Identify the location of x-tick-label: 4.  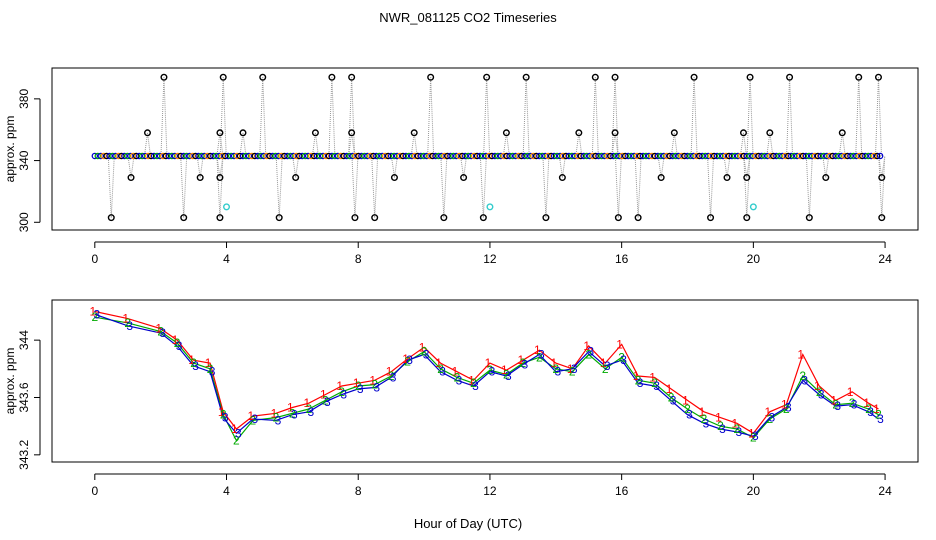
(226, 491).